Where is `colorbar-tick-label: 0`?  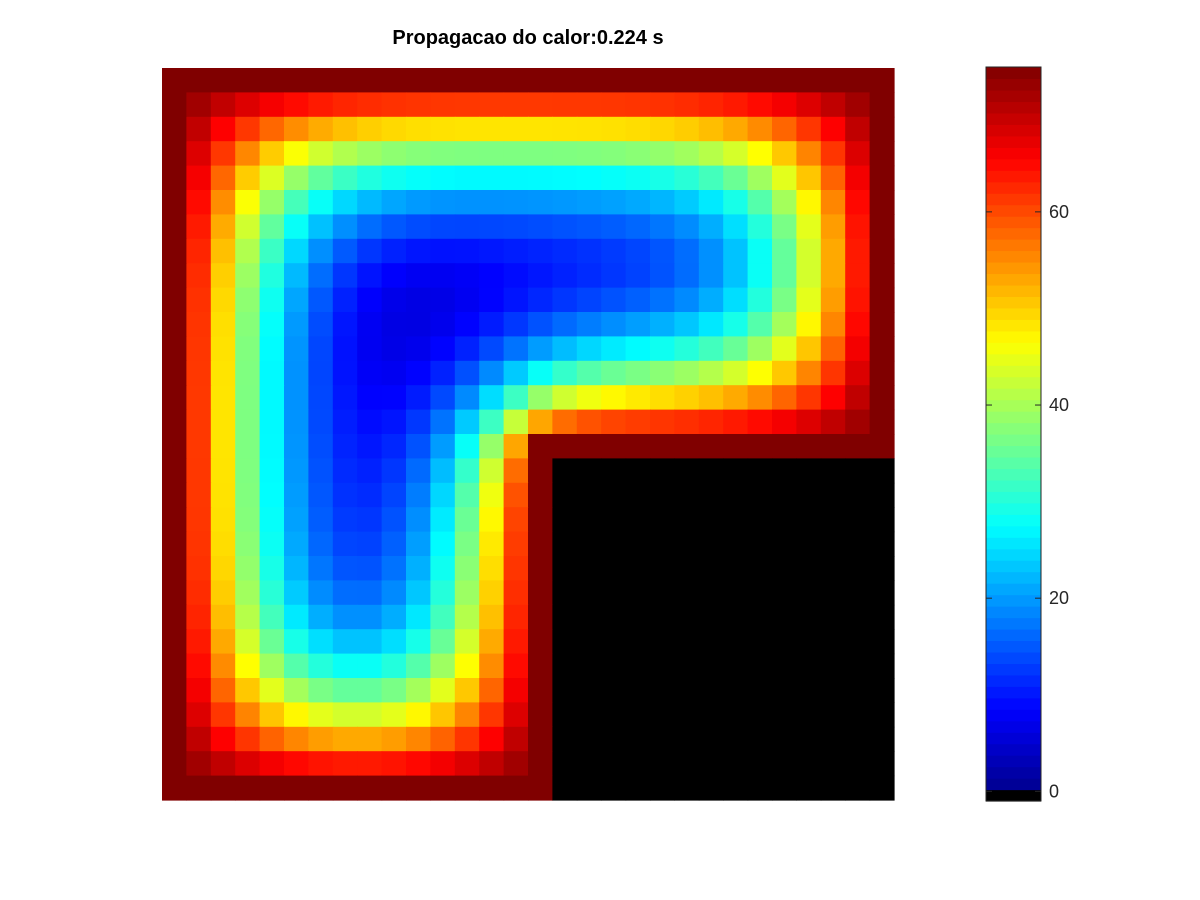
colorbar-tick-label: 0 is located at coordinates (1054, 791).